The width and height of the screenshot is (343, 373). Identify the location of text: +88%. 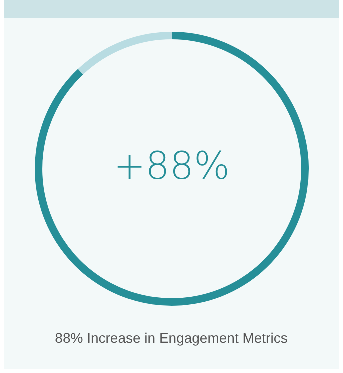
(172, 166).